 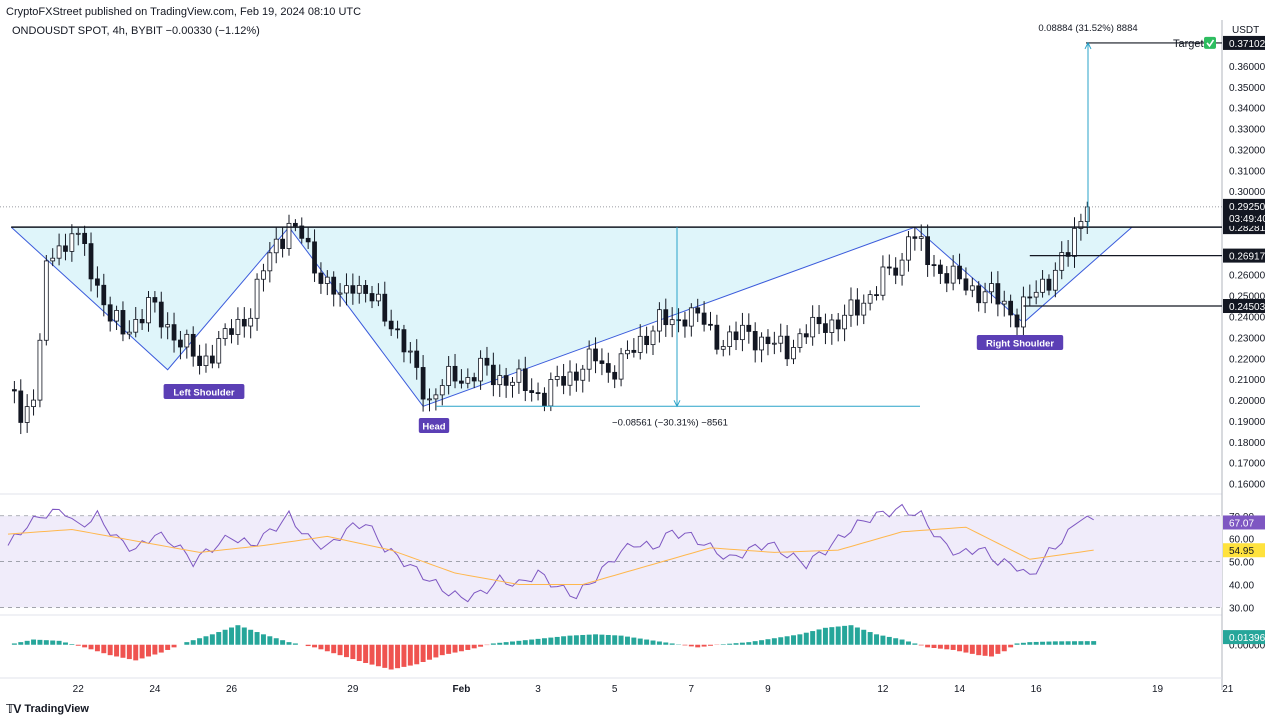 I want to click on rsi-ma-line, so click(x=550, y=555).